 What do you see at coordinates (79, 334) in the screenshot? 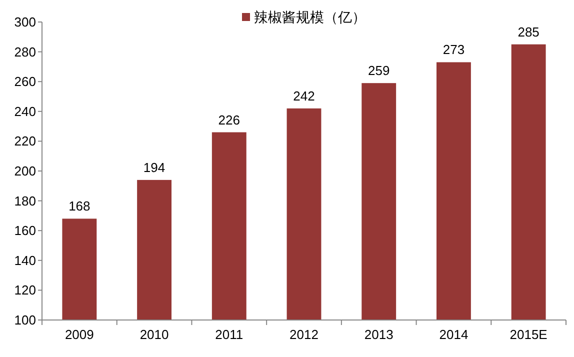
I see `x-tick-label: 2009` at bounding box center [79, 334].